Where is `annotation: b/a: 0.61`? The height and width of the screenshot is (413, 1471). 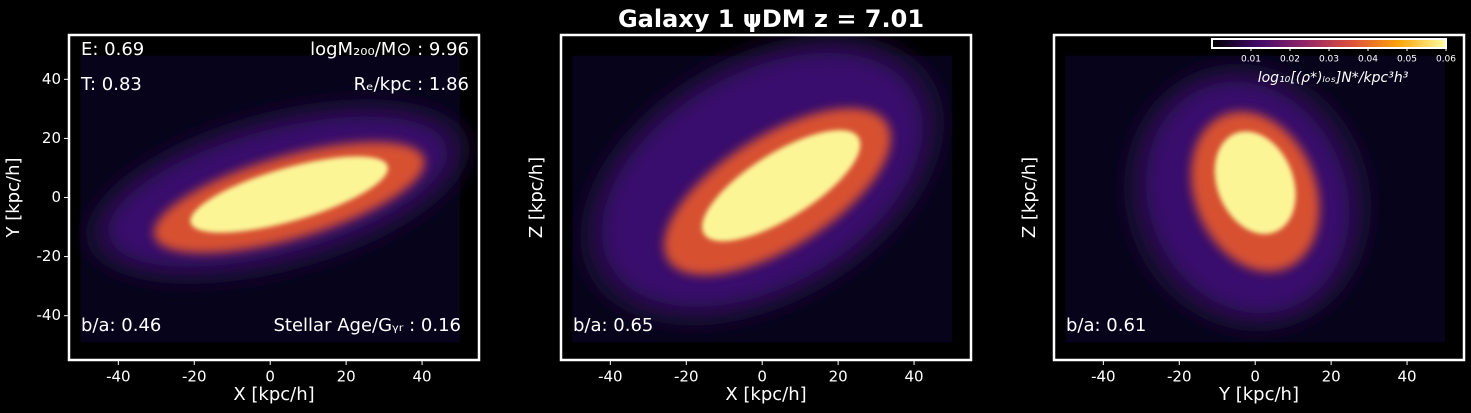 annotation: b/a: 0.61 is located at coordinates (1106, 325).